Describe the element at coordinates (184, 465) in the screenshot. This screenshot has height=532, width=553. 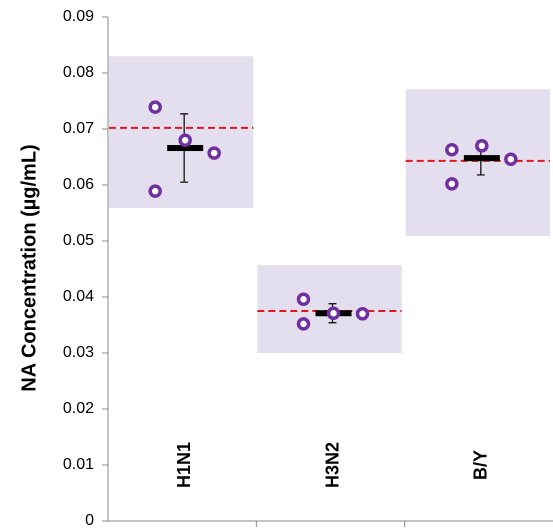
I see `x-tick-label: H1N1` at that location.